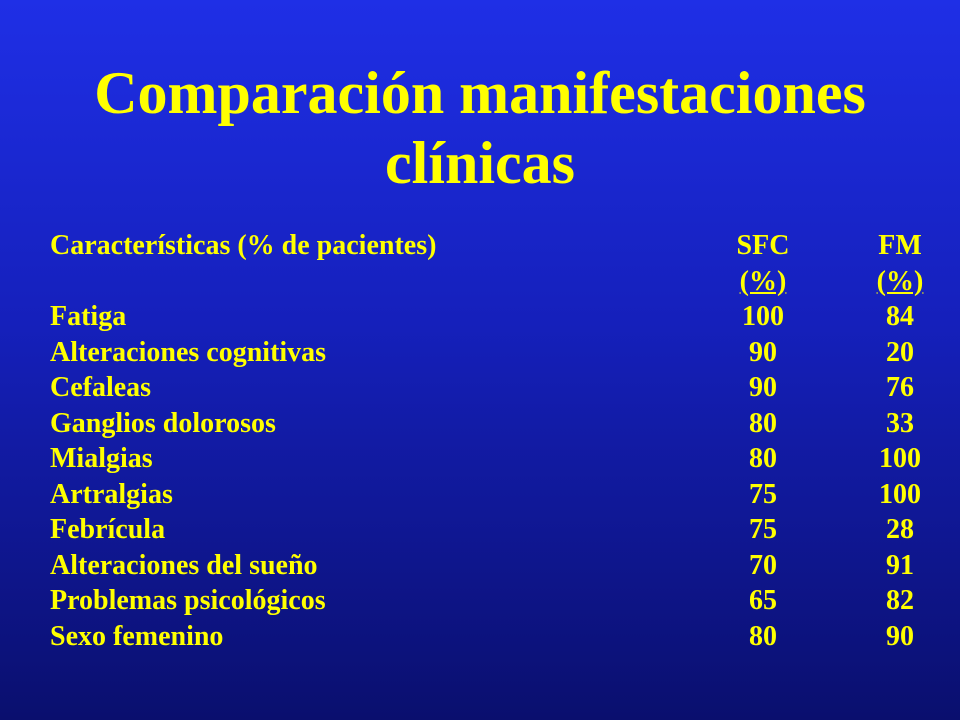 Image resolution: width=960 pixels, height=720 pixels. What do you see at coordinates (486, 246) in the screenshot?
I see `table-header-row: Características (% de pacientes) SFC FM` at bounding box center [486, 246].